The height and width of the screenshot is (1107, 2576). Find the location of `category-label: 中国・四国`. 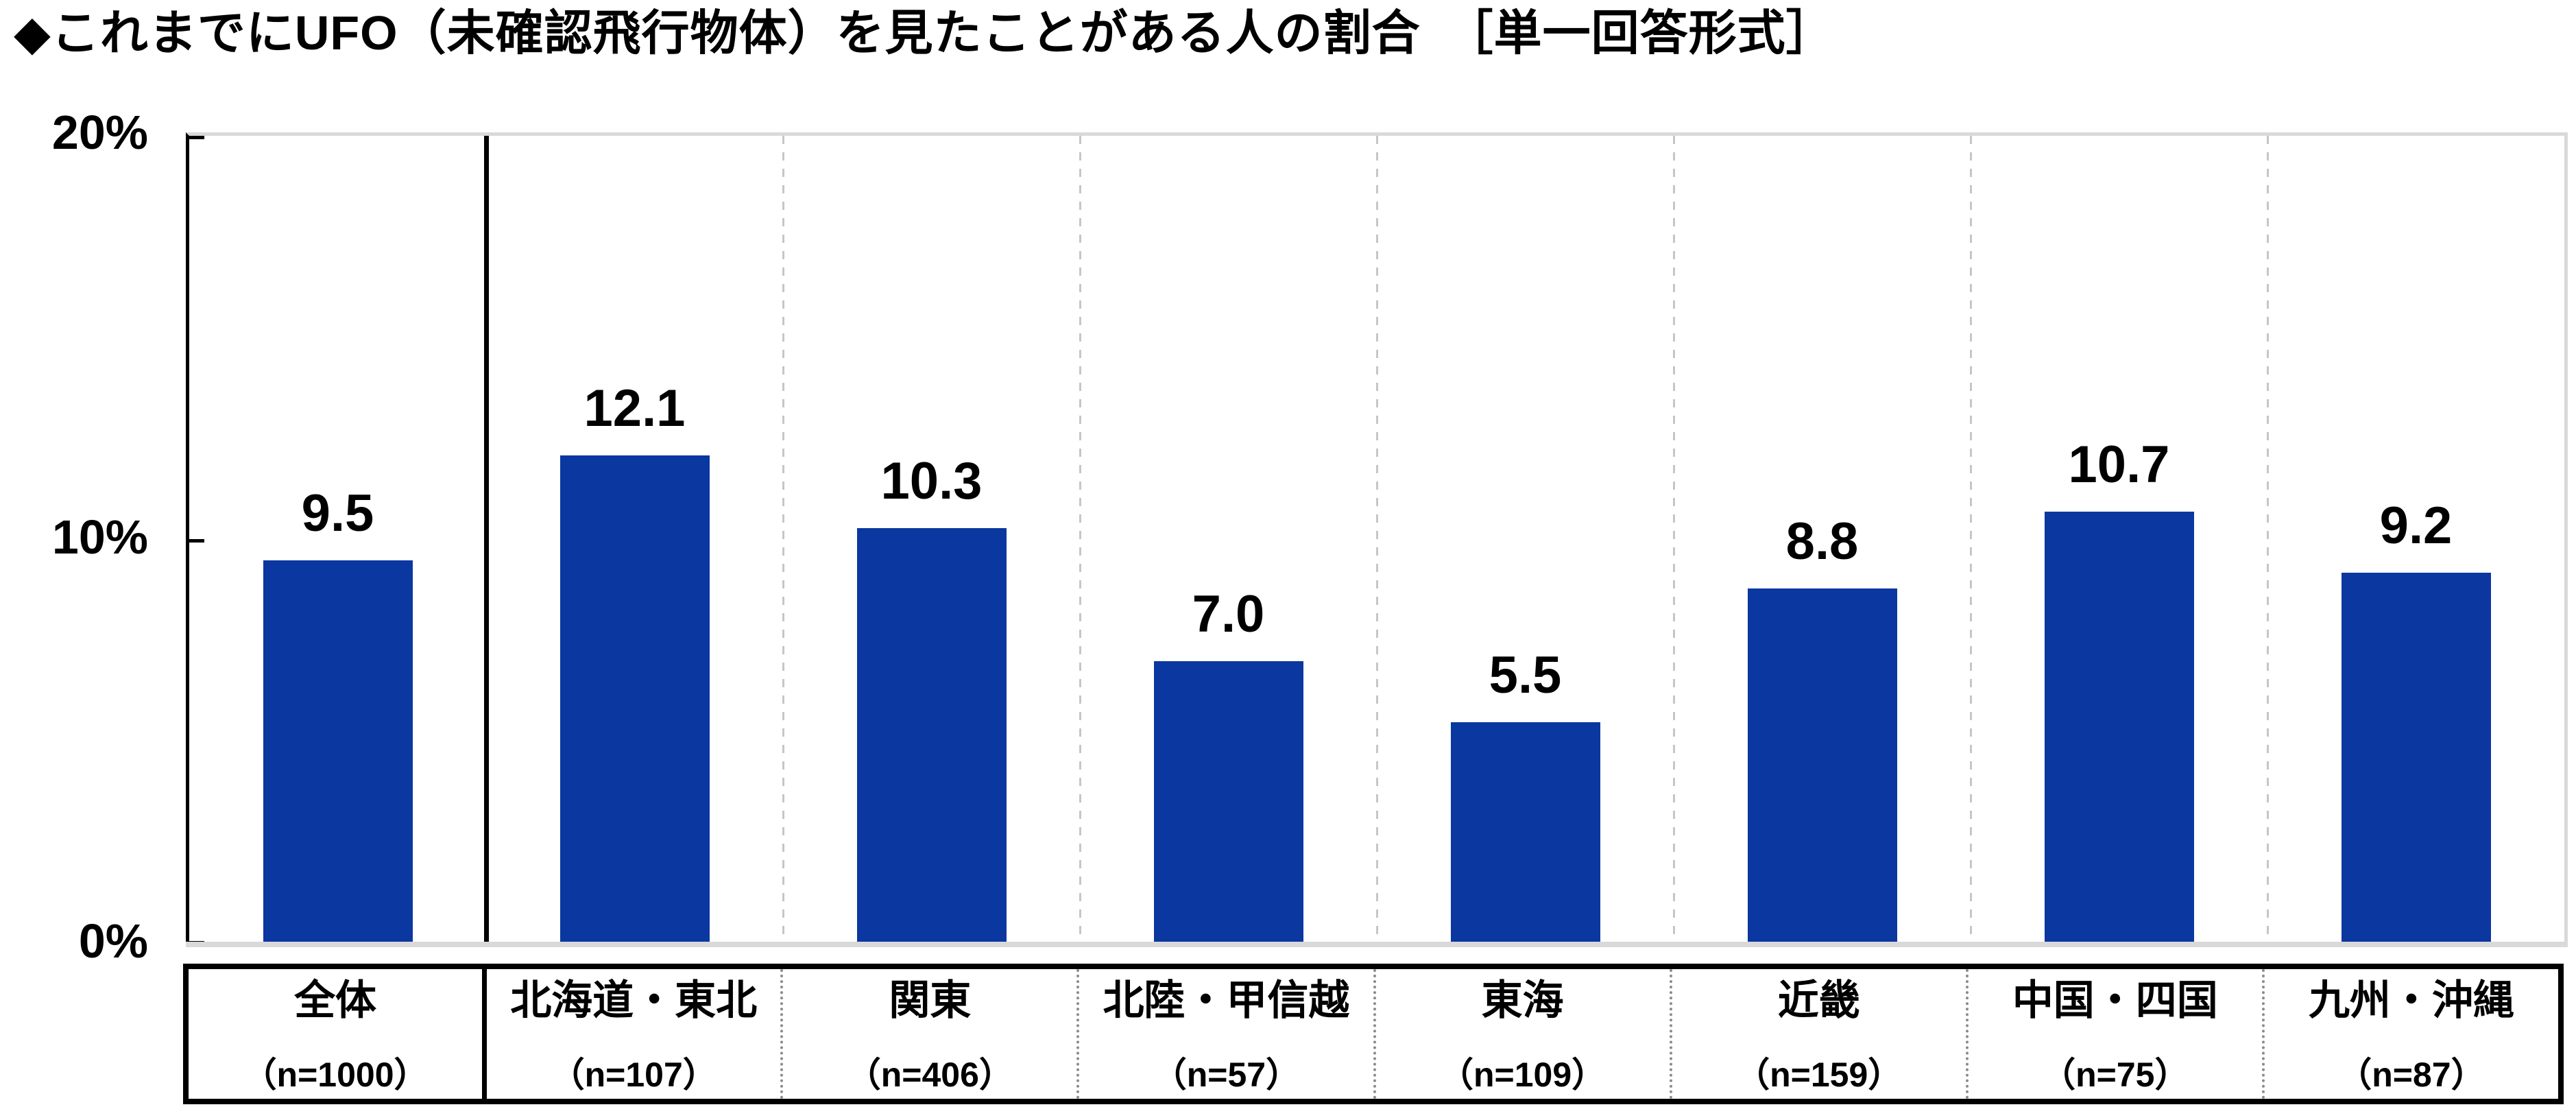

category-label: 中国・四国 is located at coordinates (2115, 1000).